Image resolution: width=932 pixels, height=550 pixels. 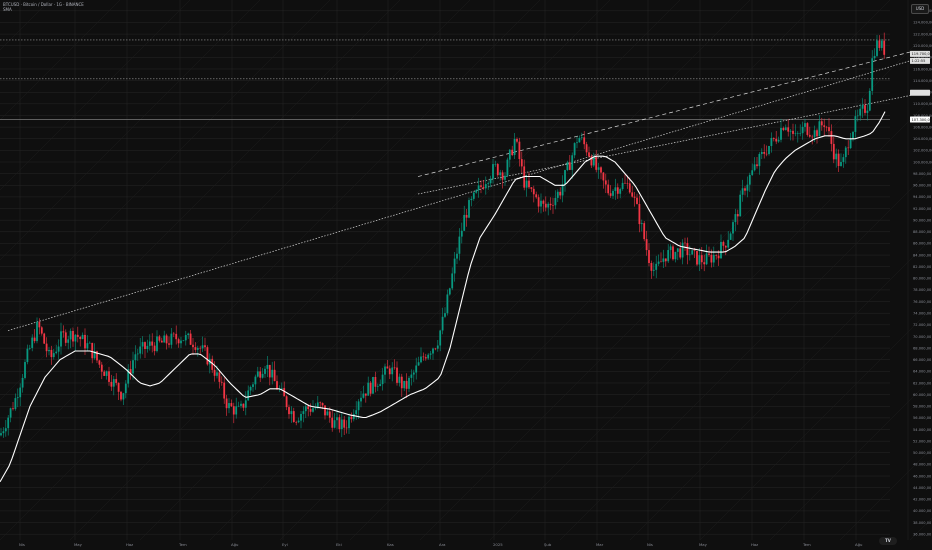 I want to click on price-tick-label: 50.000,00, so click(x=922, y=453).